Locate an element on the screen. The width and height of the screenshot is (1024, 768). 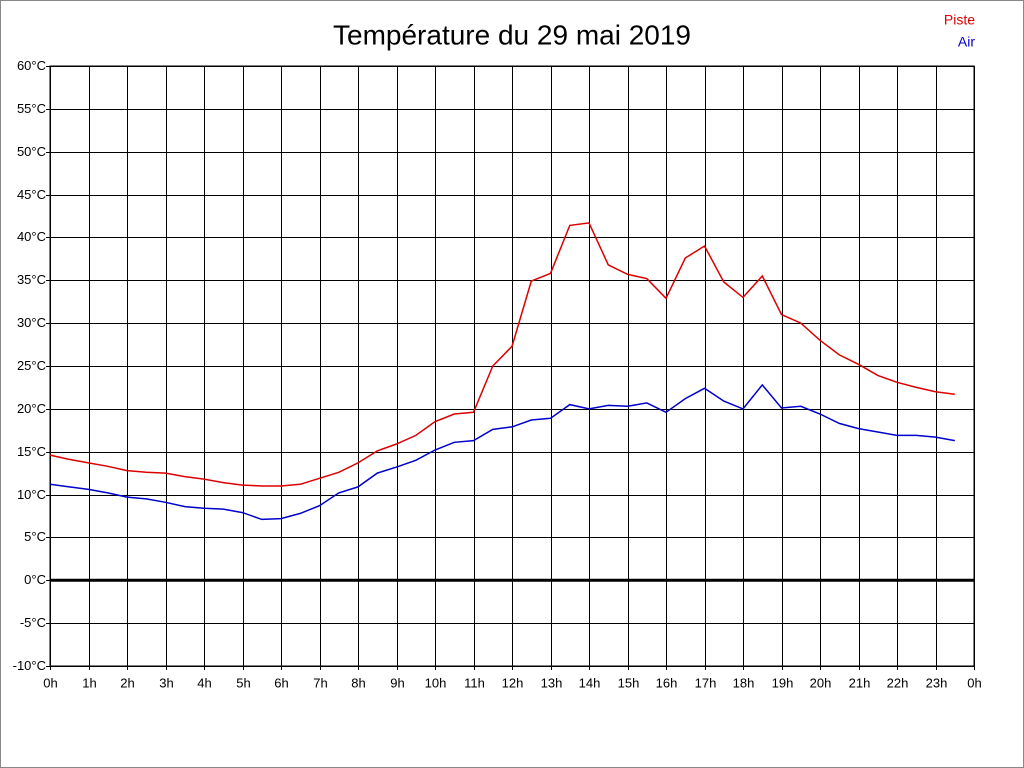
x-tick-label: 4h is located at coordinates (204, 682).